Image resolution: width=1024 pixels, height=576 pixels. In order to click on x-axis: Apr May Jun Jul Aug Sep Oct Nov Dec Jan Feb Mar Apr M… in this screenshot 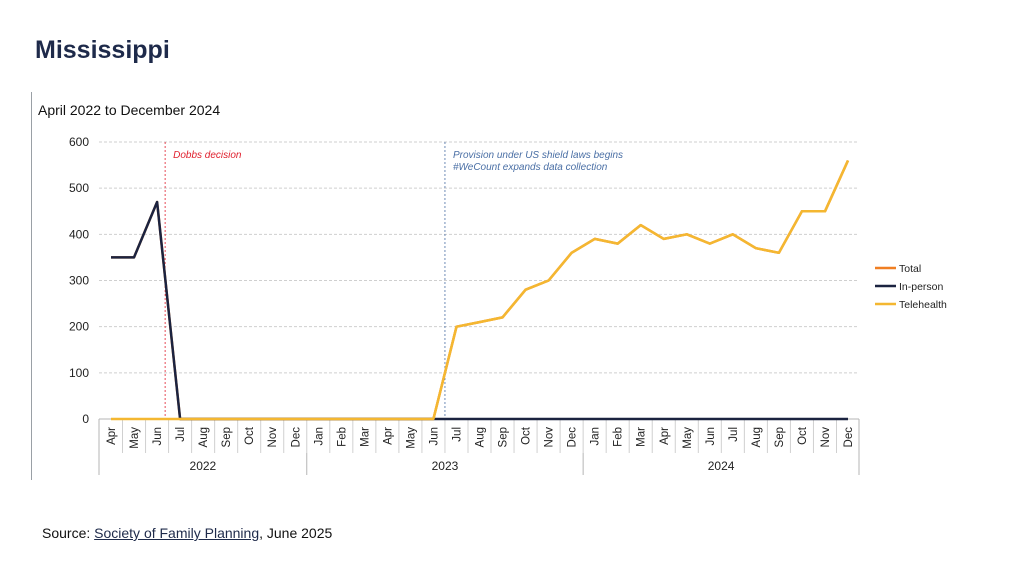, I will do `click(479, 446)`.